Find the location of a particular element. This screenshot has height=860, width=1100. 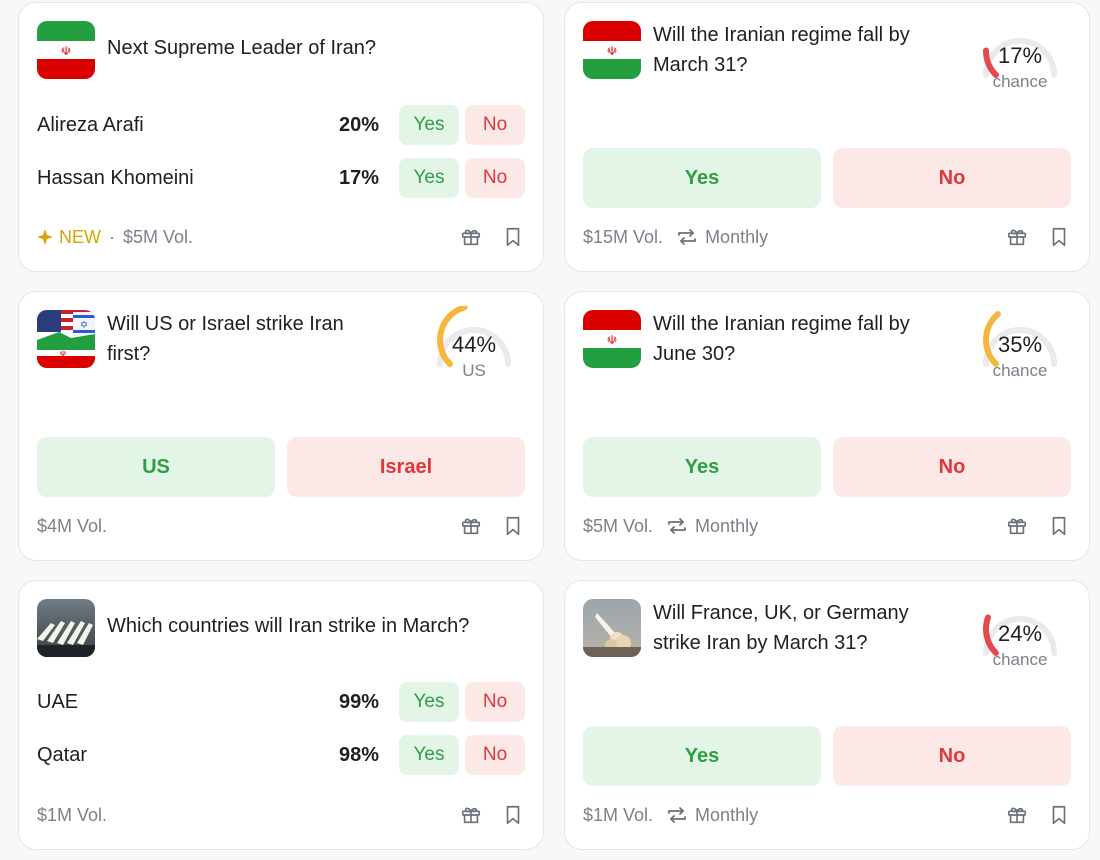

sparkle-icon is located at coordinates (45, 237).